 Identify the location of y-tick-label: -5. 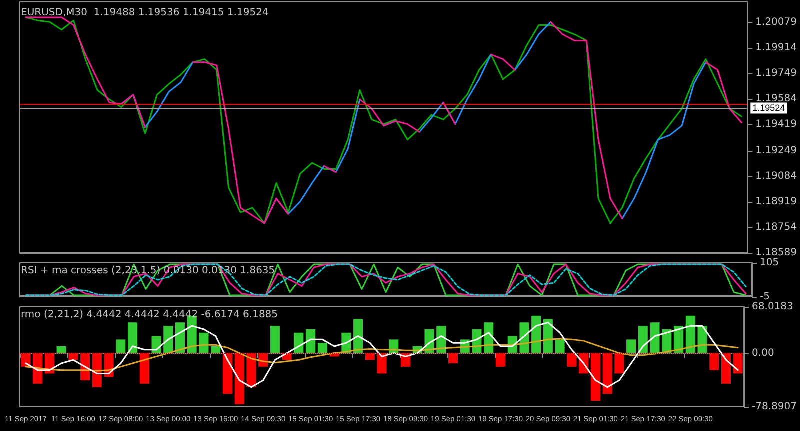
(765, 297).